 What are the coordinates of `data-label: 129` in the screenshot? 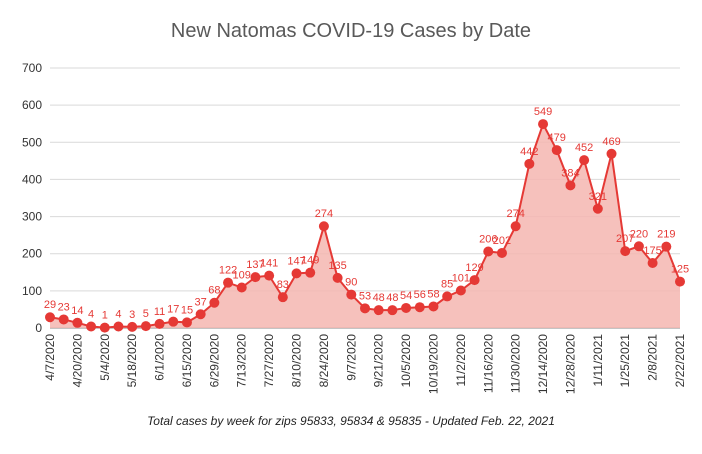 It's located at (474, 268).